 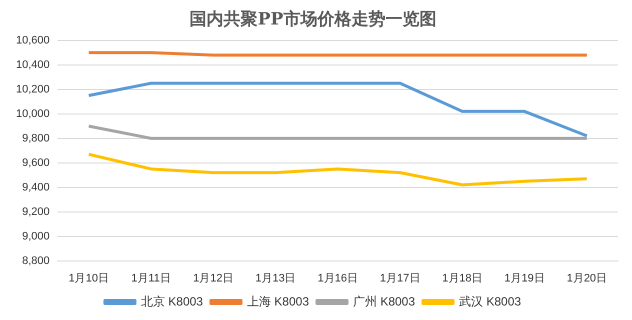 What do you see at coordinates (36, 162) in the screenshot?
I see `y-tick-label: 9,600` at bounding box center [36, 162].